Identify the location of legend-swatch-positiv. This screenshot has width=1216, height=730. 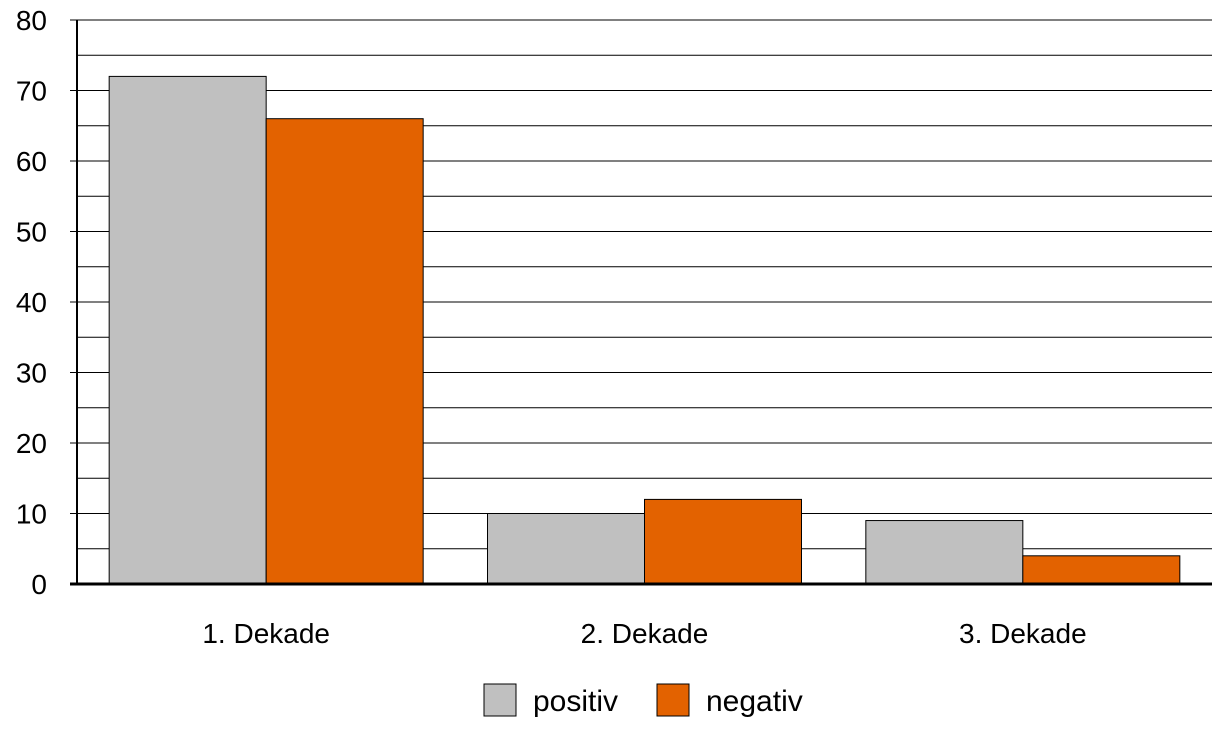
(500, 700).